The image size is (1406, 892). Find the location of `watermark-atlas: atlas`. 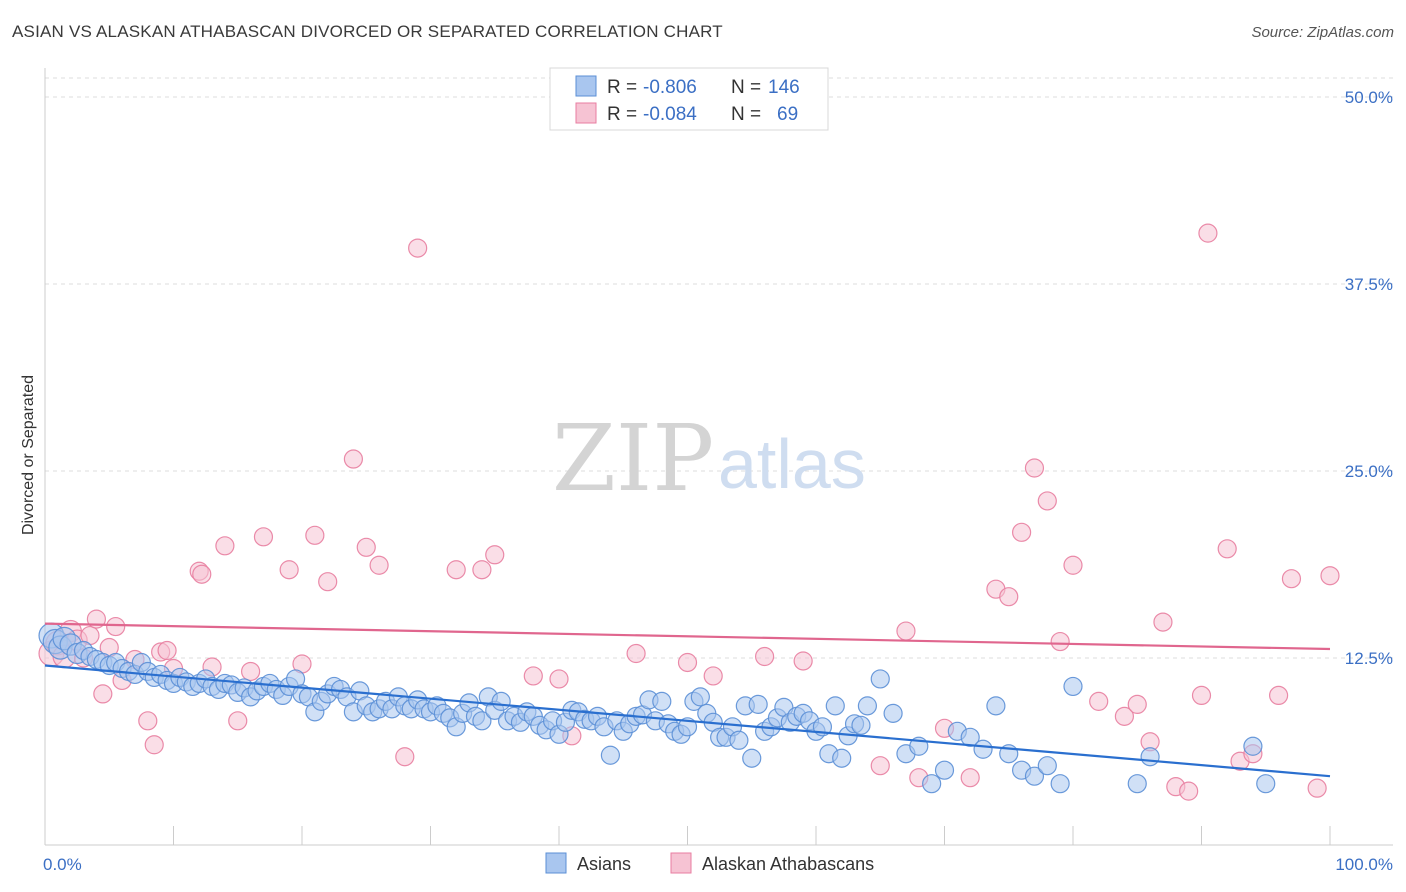

watermark-atlas: atlas is located at coordinates (792, 464).